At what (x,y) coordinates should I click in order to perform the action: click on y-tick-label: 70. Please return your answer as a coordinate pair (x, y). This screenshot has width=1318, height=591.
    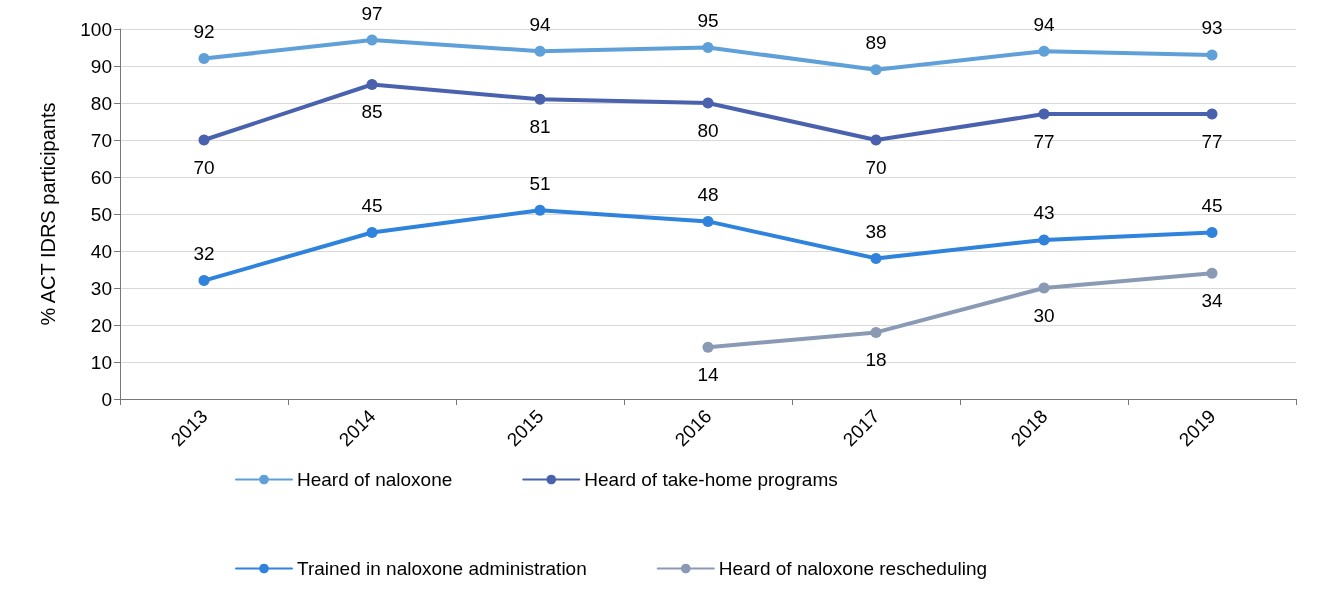
    Looking at the image, I should click on (101, 140).